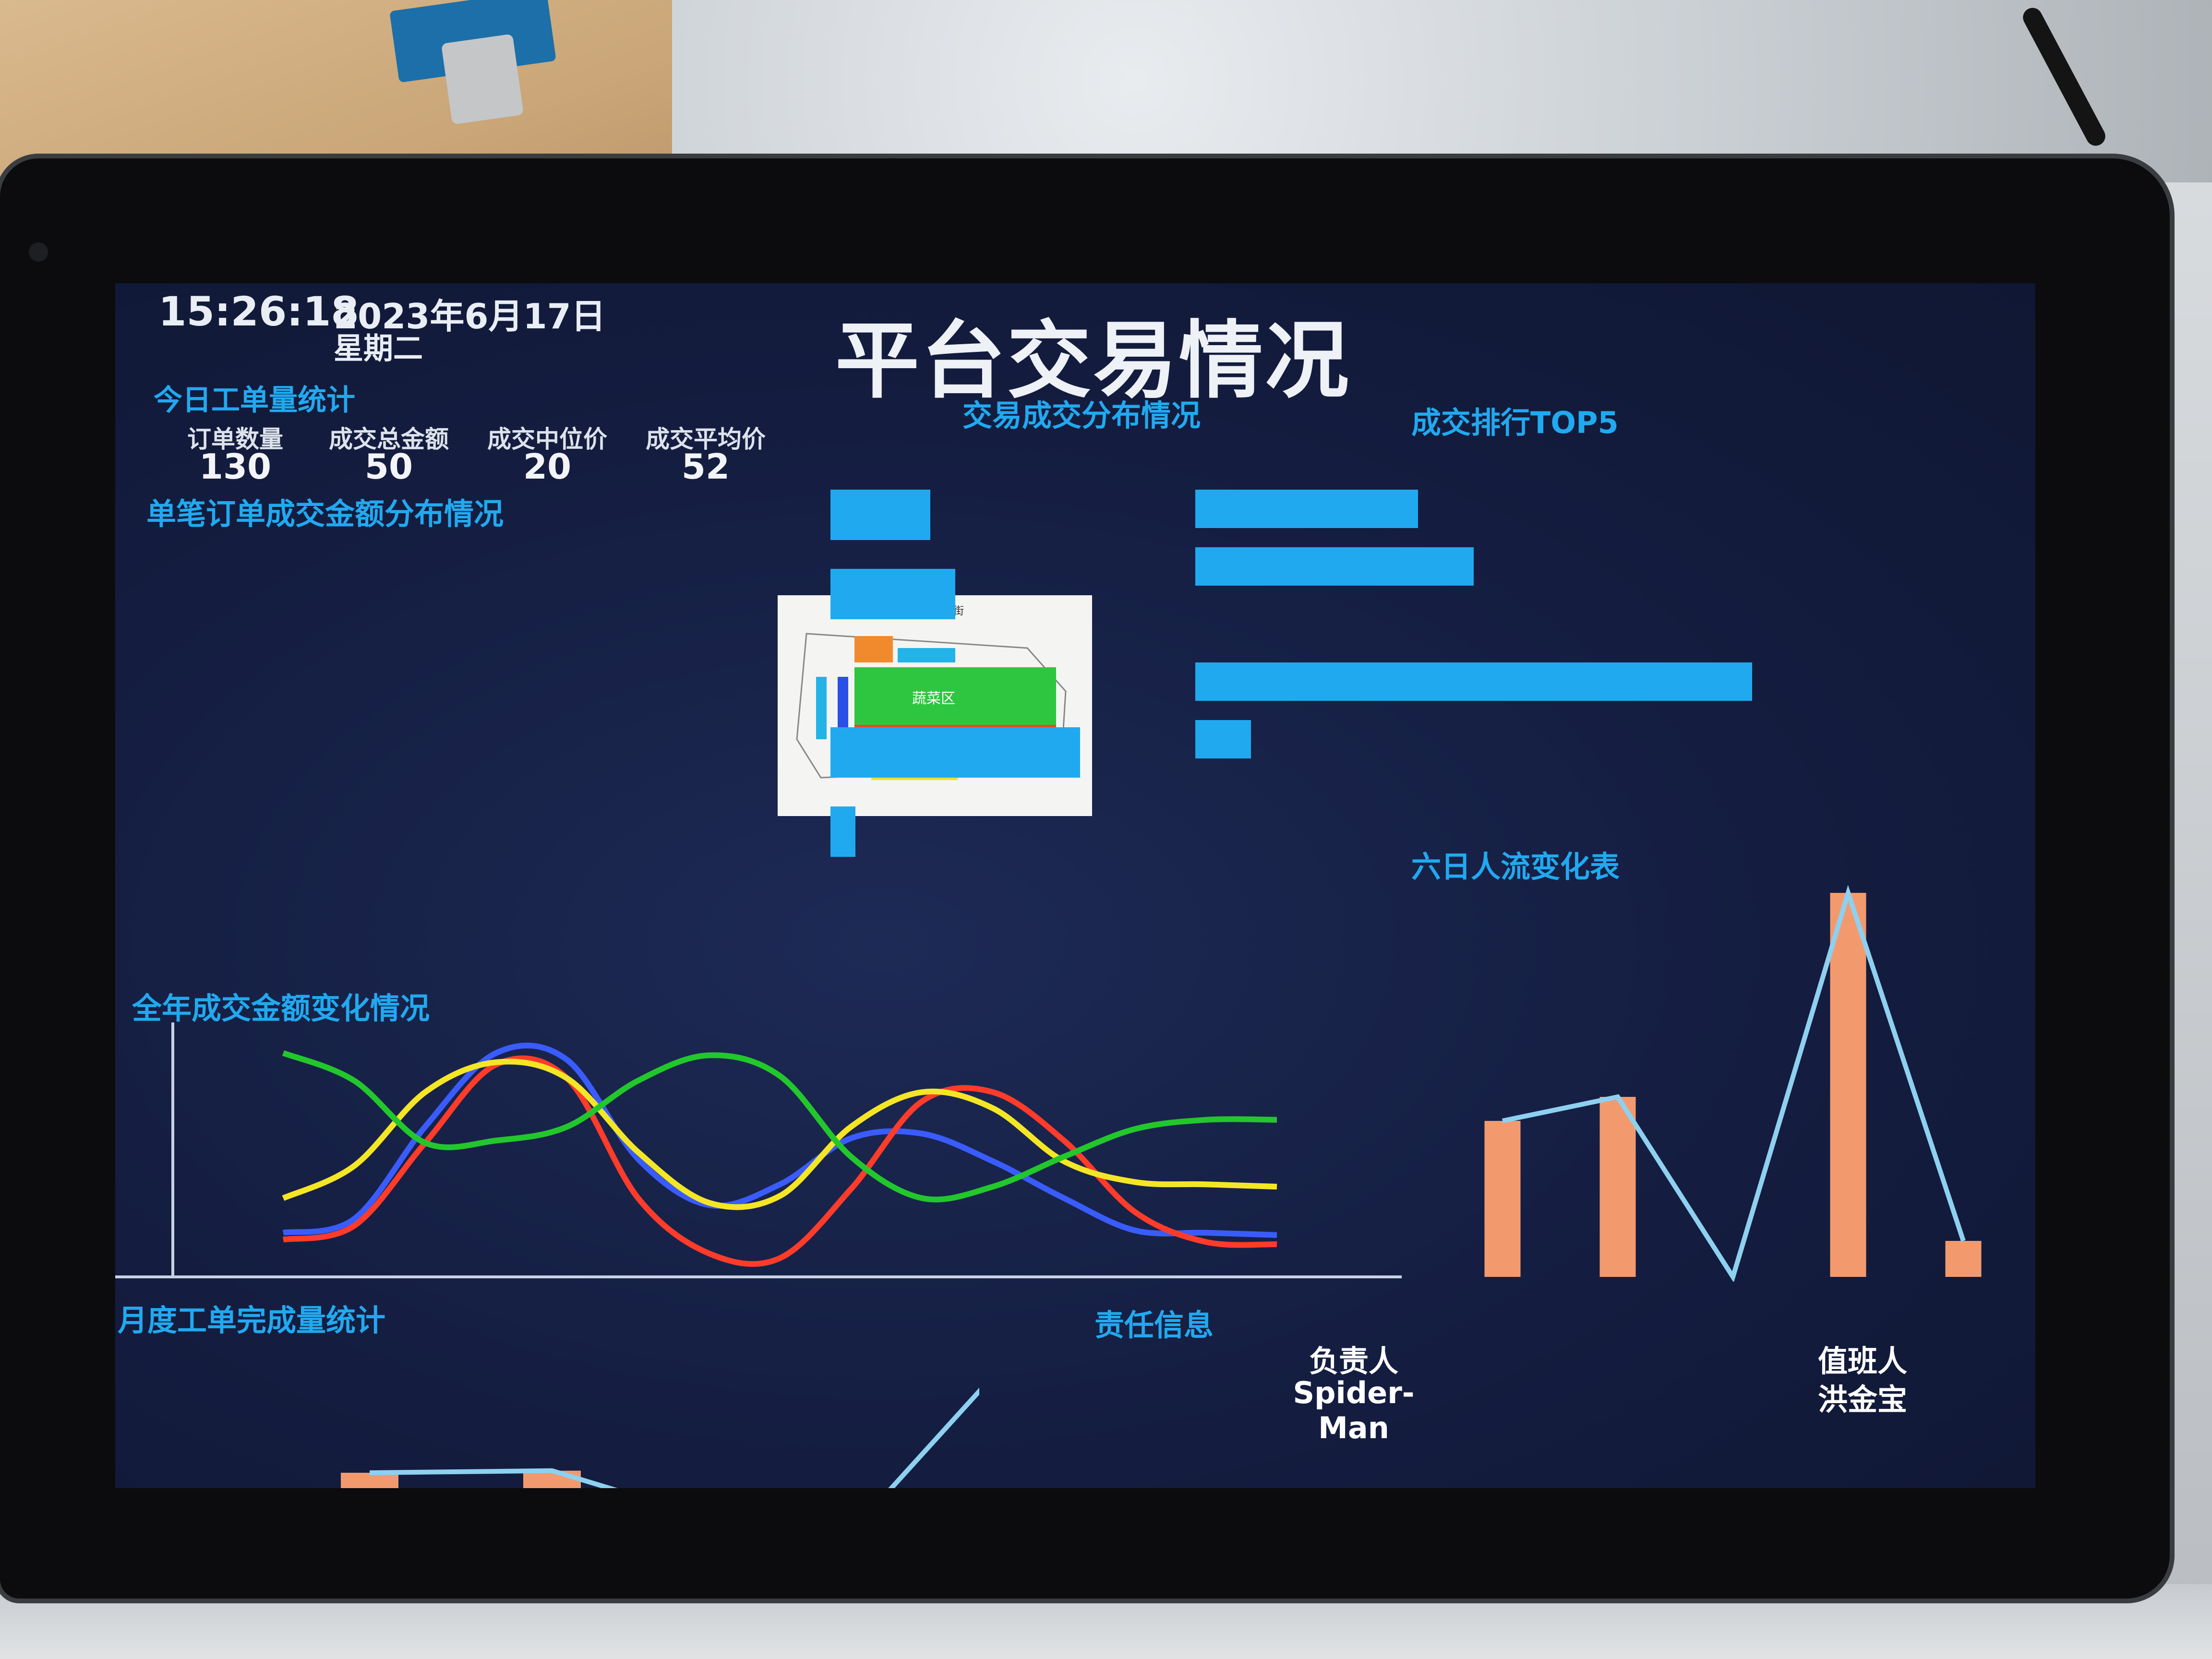 This screenshot has height=1659, width=2212. I want to click on stat-value-total: 50, so click(388, 466).